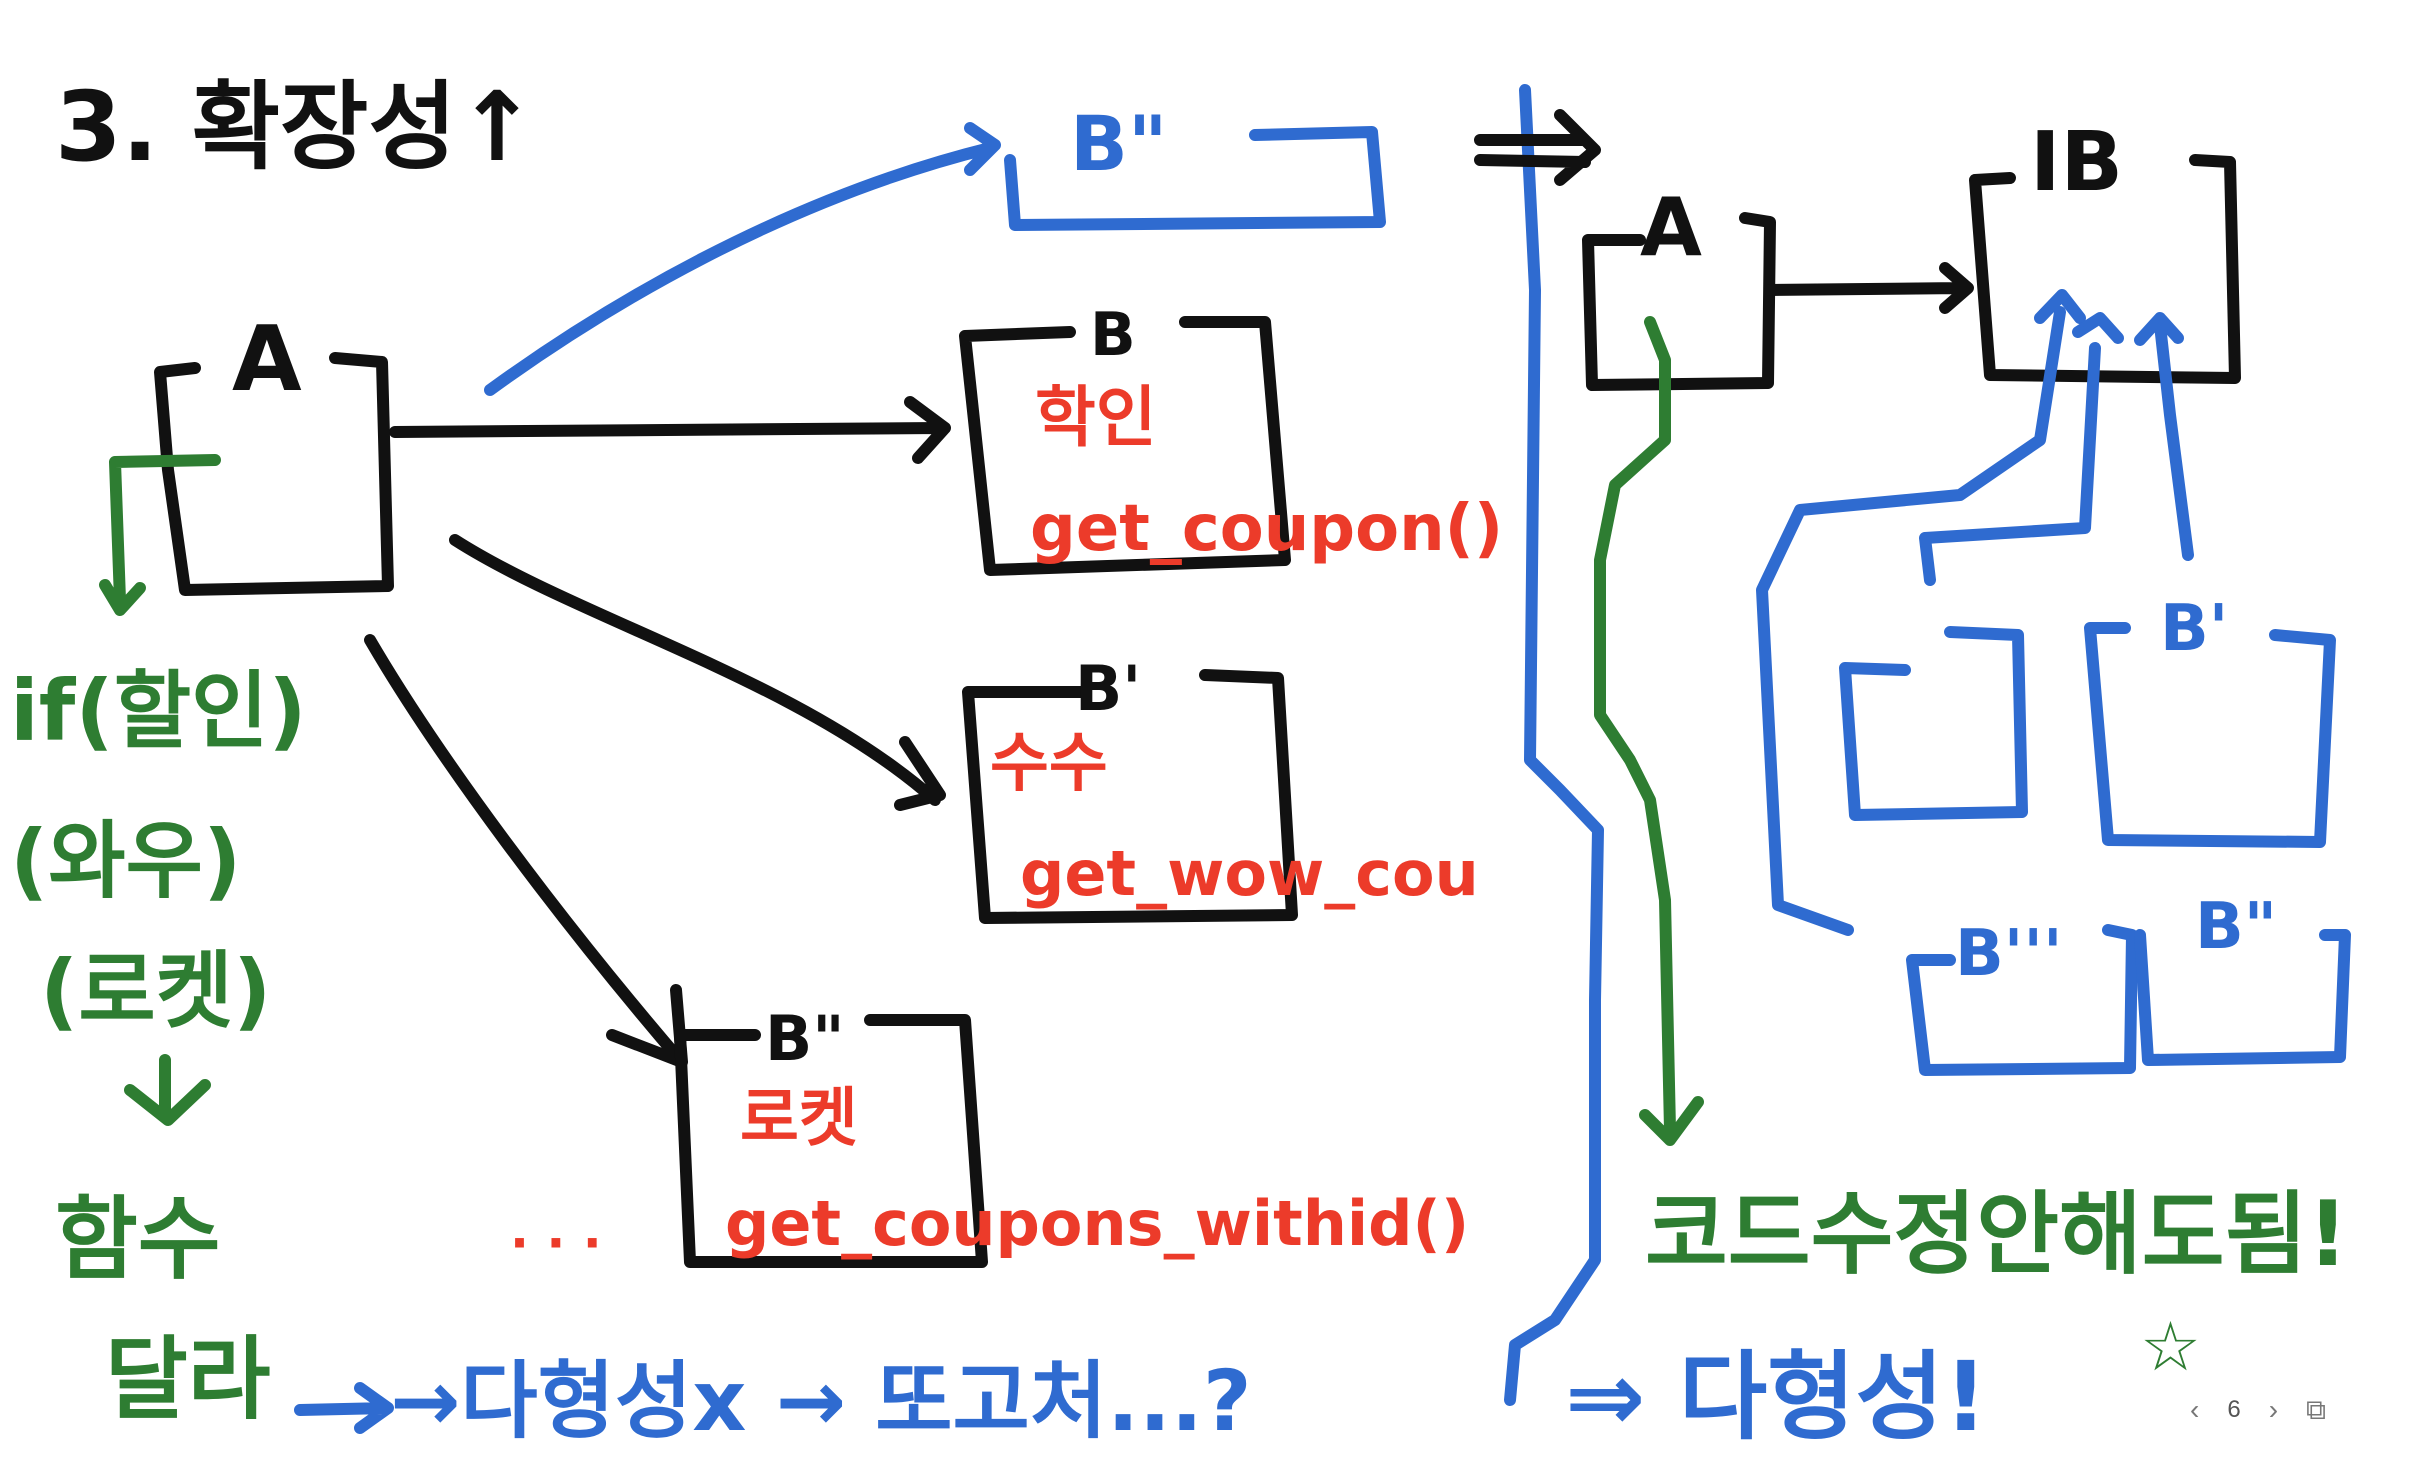  I want to click on box-b-note-1: 학인, so click(1095, 417).